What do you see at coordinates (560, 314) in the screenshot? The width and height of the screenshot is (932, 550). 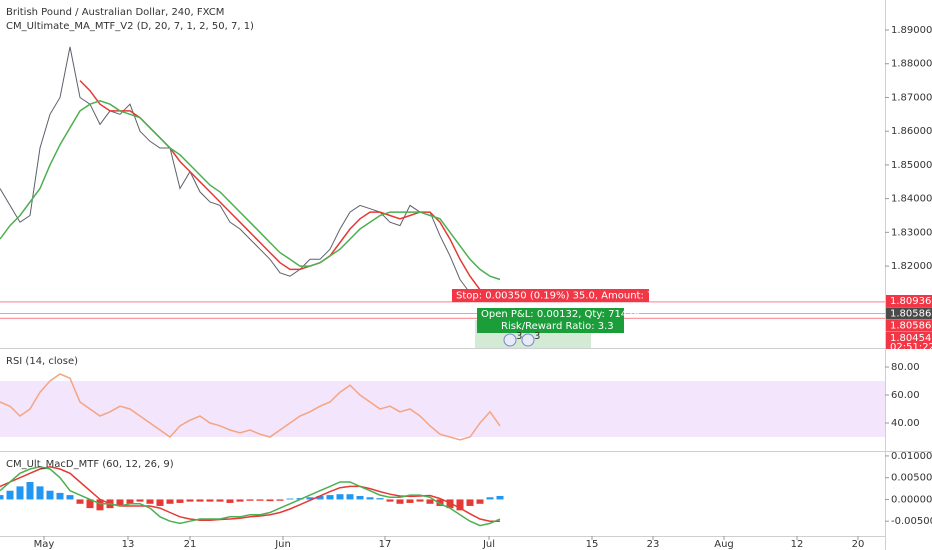 I see `pnl-label: Open P&L: 0.00132, Qty: 71428` at bounding box center [560, 314].